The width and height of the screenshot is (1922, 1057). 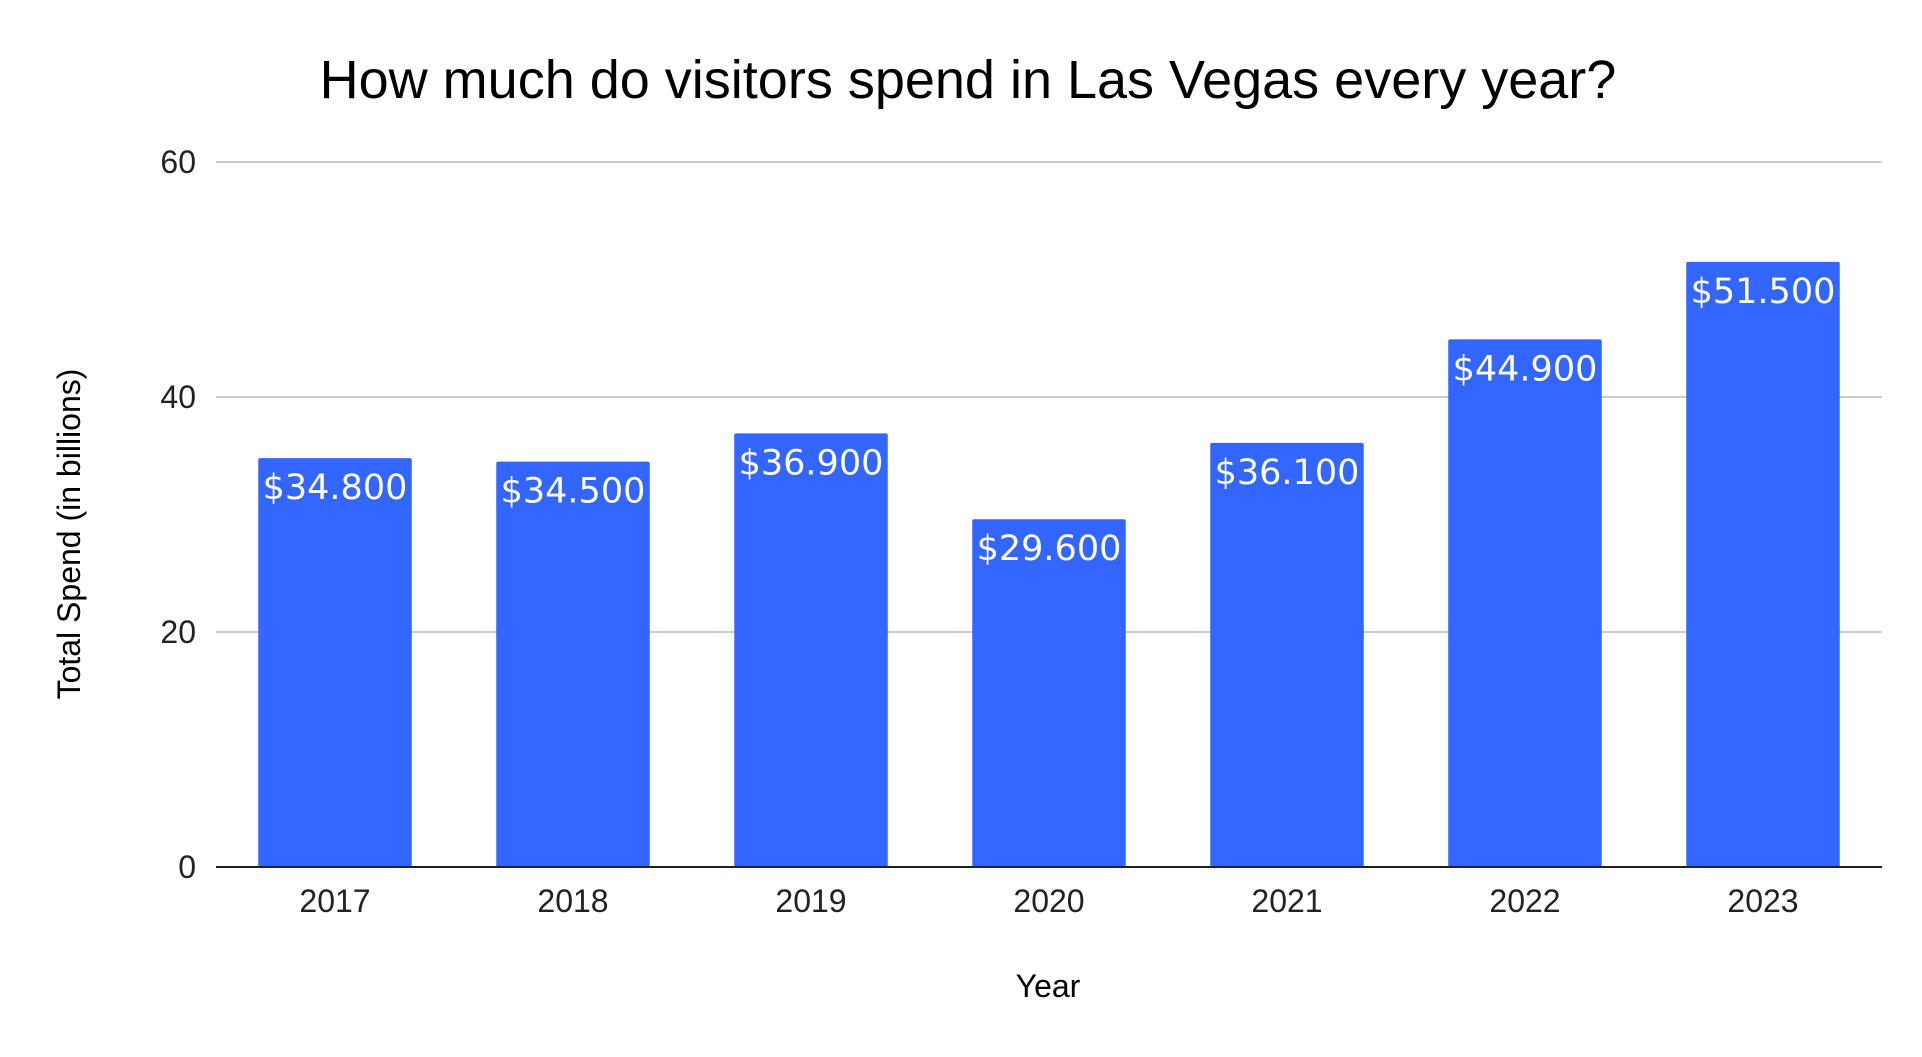 What do you see at coordinates (1048, 986) in the screenshot?
I see `x-axis-title: Year` at bounding box center [1048, 986].